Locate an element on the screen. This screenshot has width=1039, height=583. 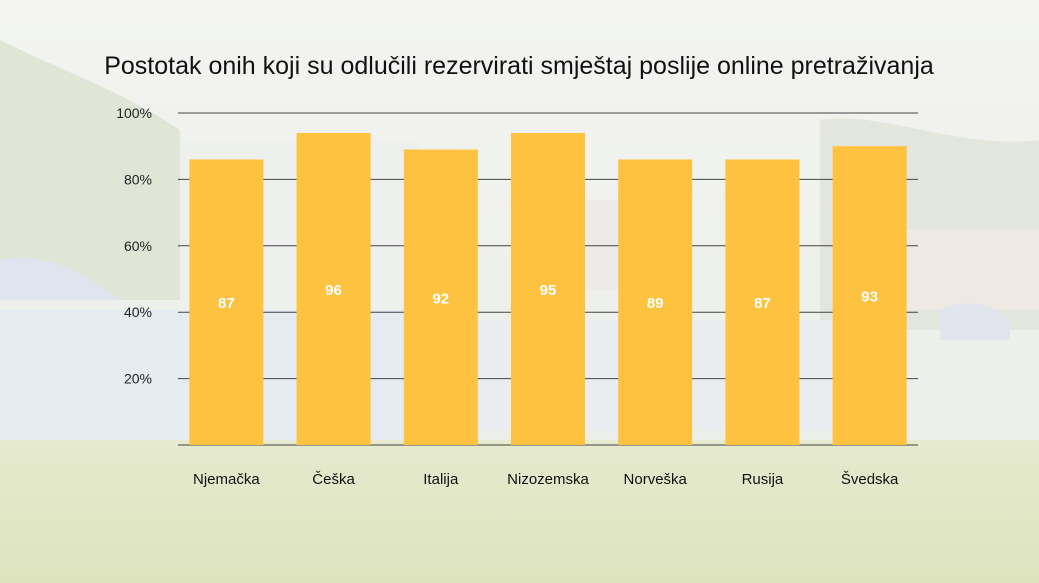
value-label: 92 is located at coordinates (440, 298).